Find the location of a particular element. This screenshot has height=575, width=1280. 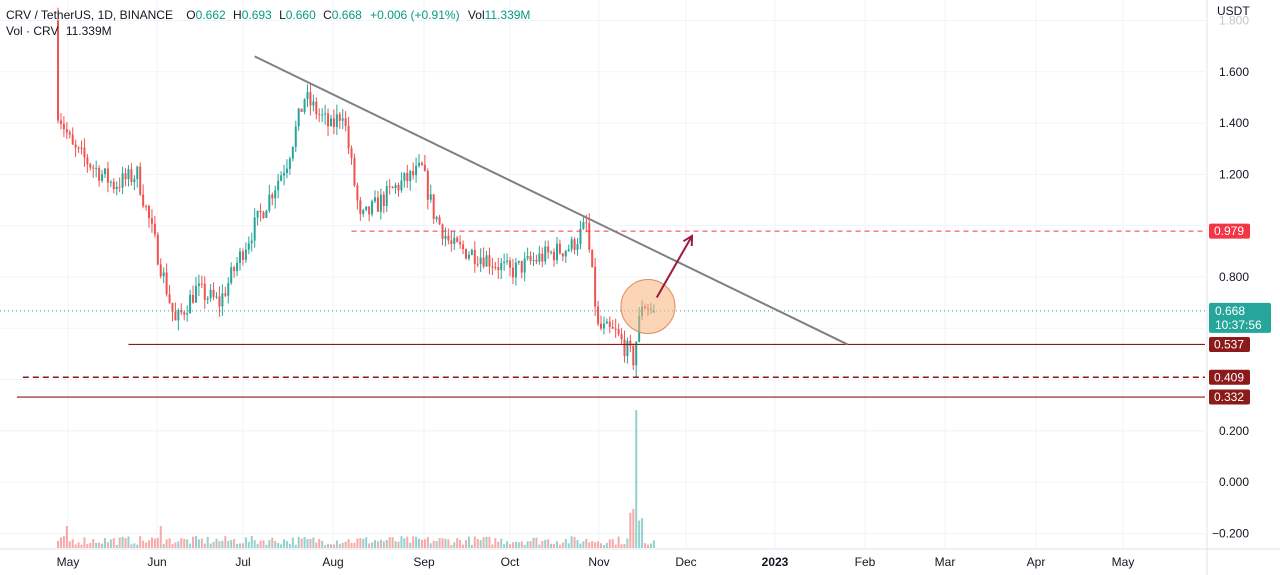

price-tick-label: 1.600 is located at coordinates (1234, 72).